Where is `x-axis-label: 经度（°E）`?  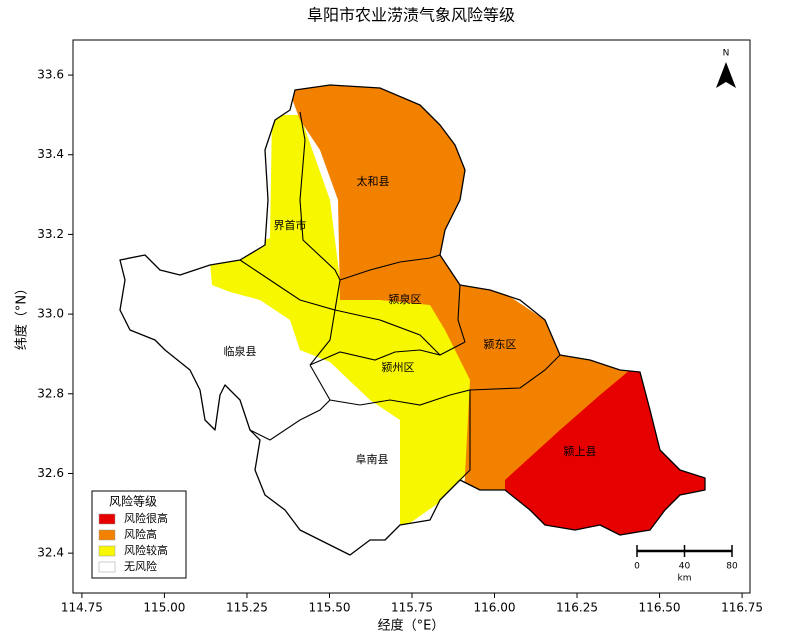
x-axis-label: 经度（°E） is located at coordinates (411, 626).